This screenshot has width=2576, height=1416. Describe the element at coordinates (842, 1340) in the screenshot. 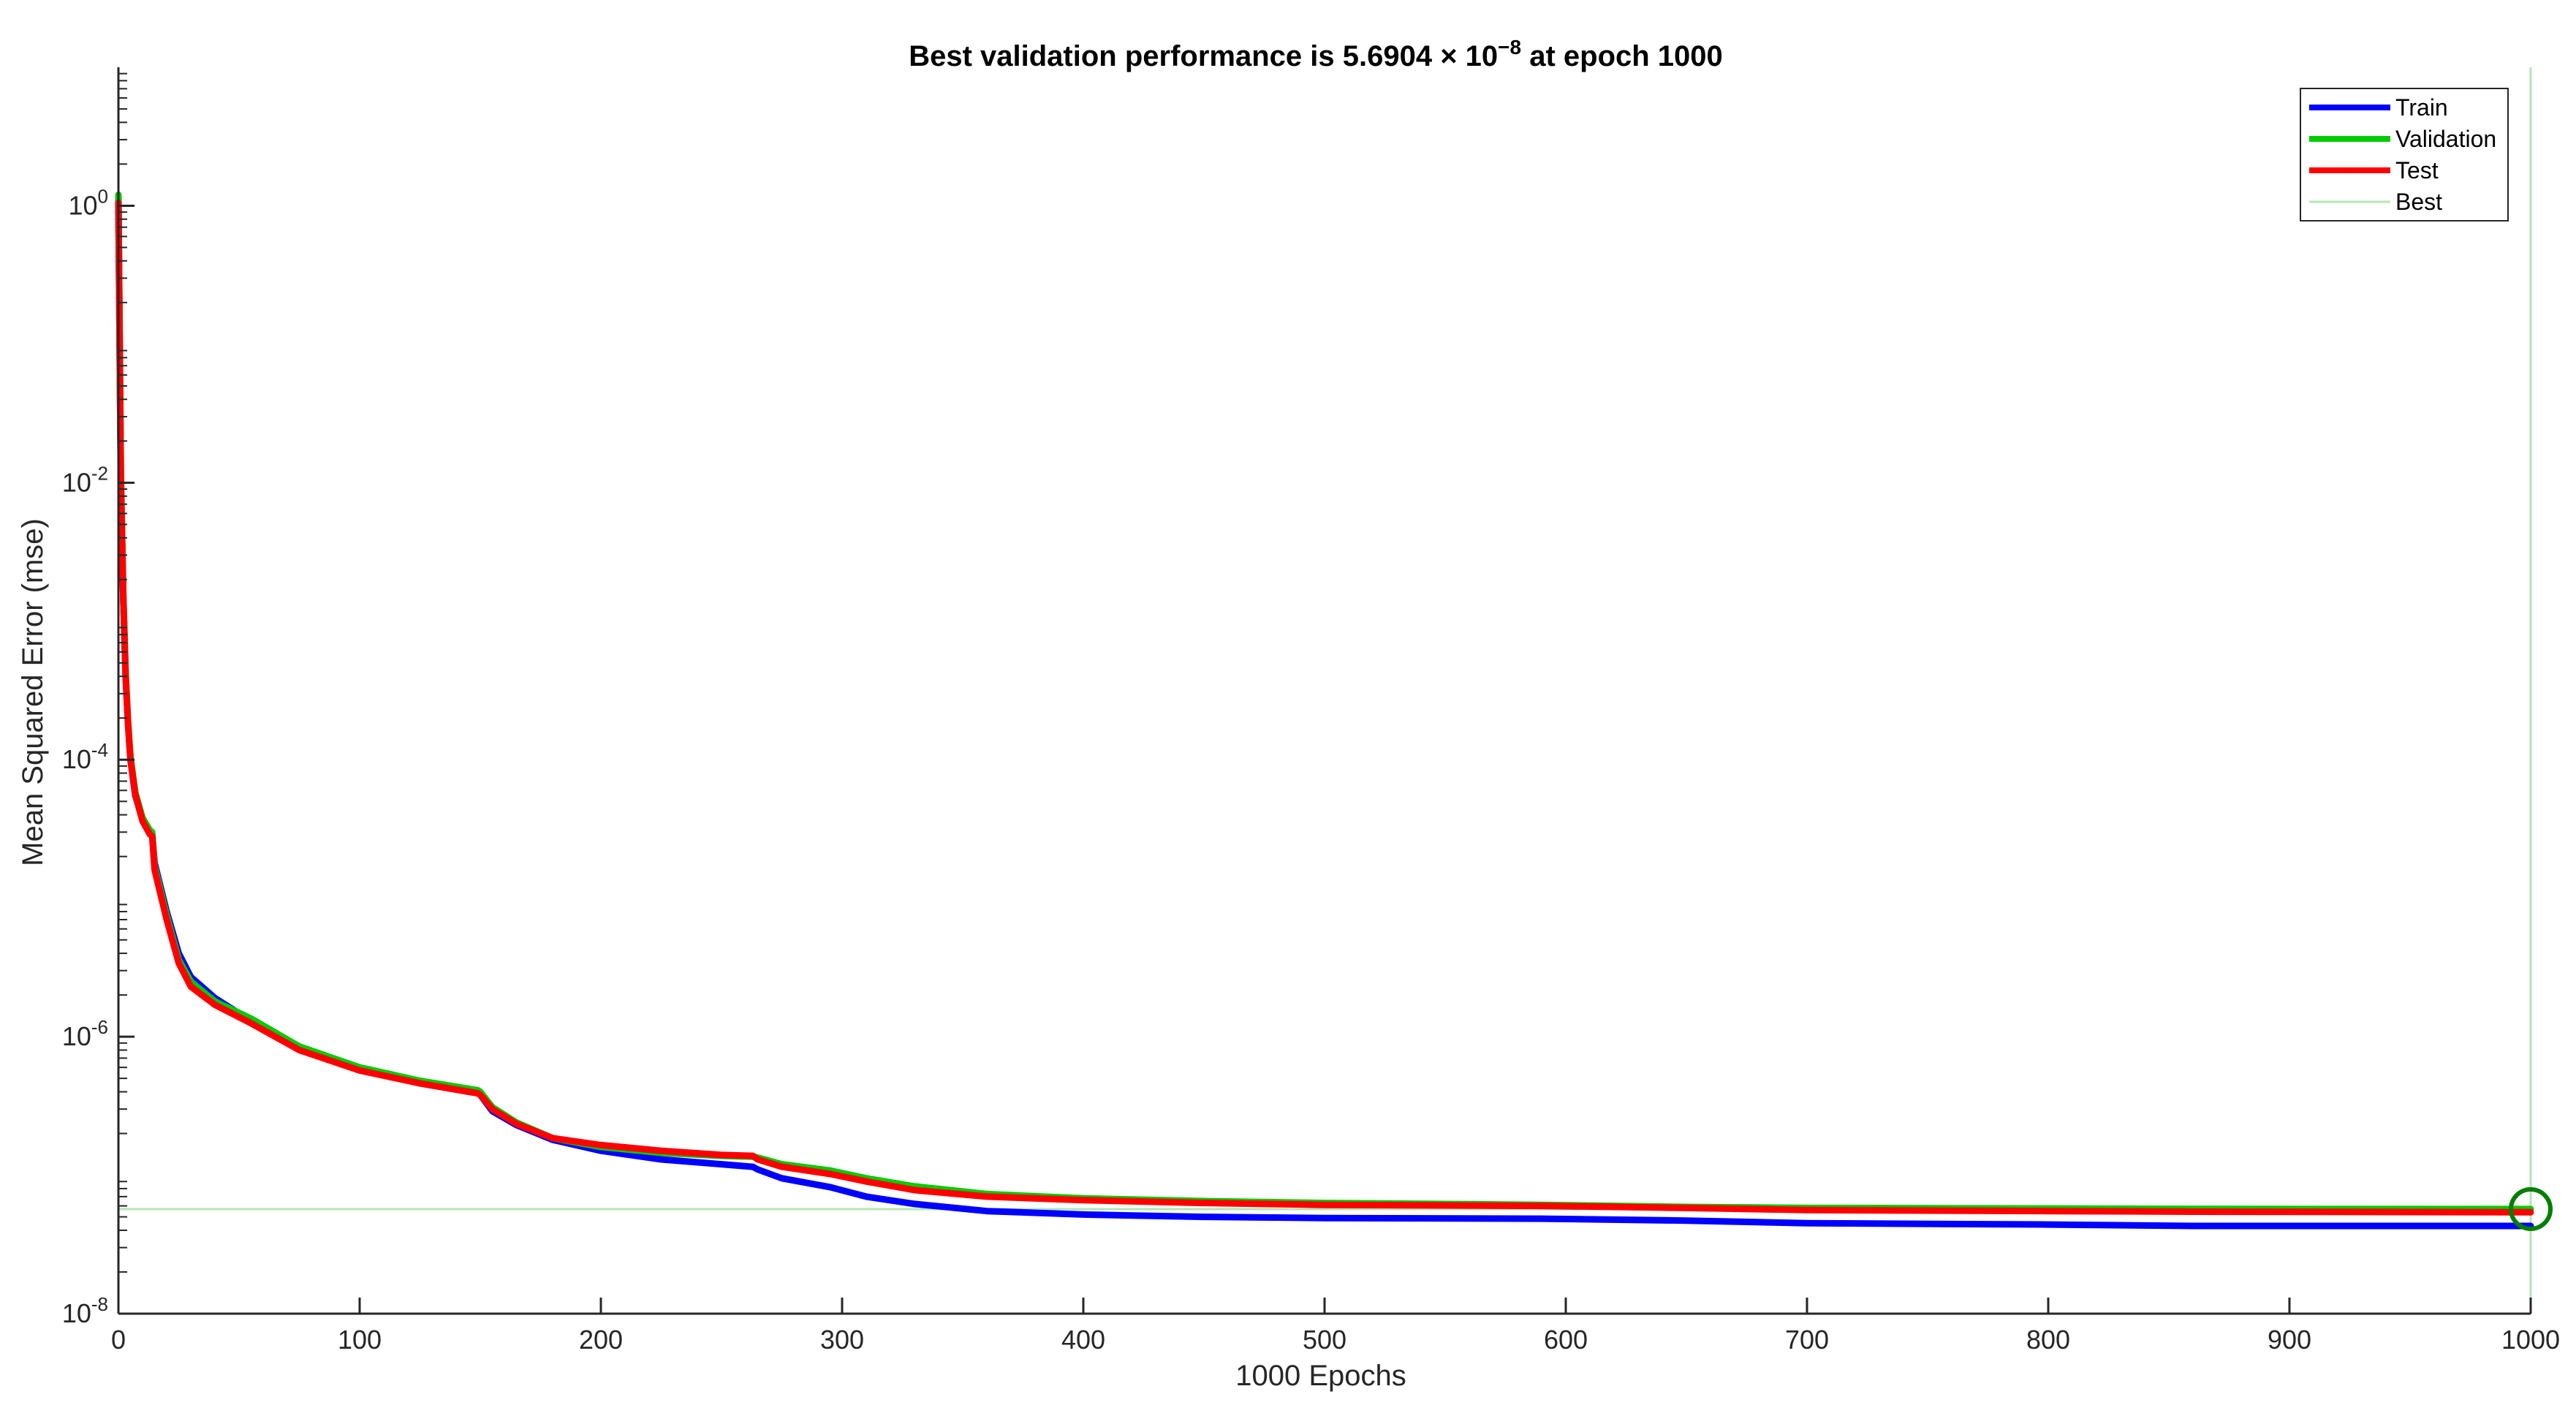

I see `x-tick-label: 300` at that location.